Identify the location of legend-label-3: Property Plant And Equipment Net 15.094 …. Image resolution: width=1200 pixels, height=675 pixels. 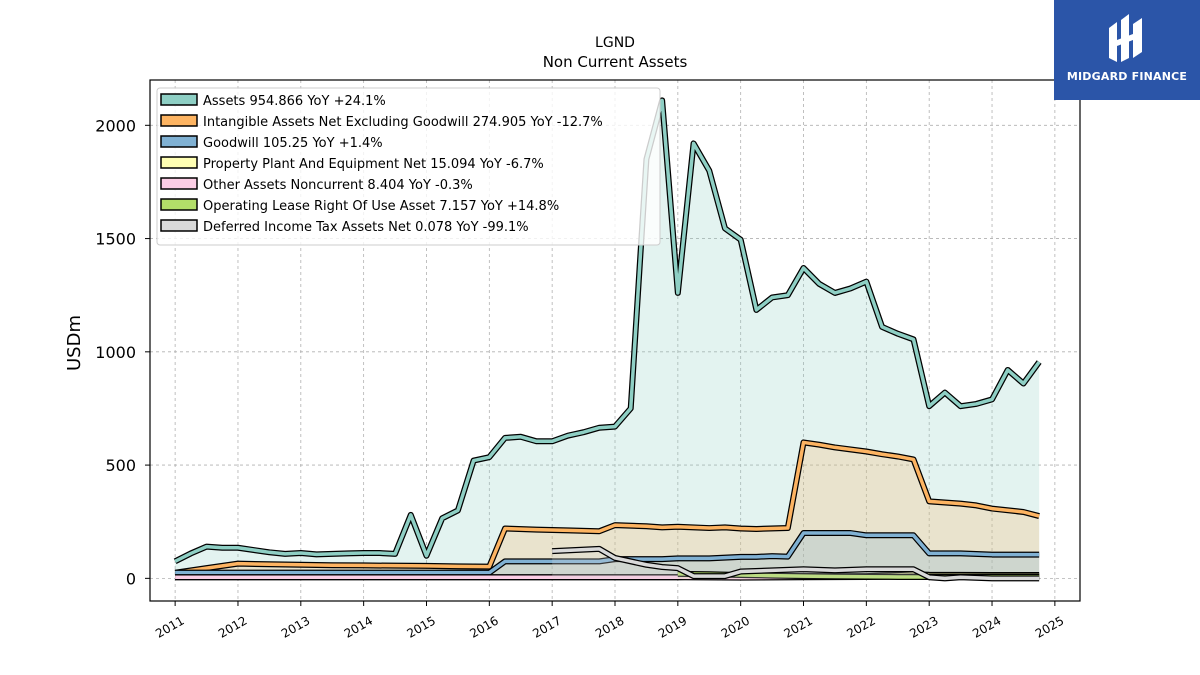
(373, 164).